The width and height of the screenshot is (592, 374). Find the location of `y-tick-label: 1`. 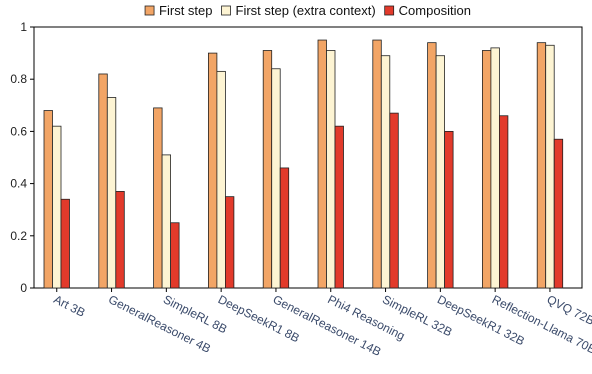

y-tick-label: 1 is located at coordinates (23, 27).